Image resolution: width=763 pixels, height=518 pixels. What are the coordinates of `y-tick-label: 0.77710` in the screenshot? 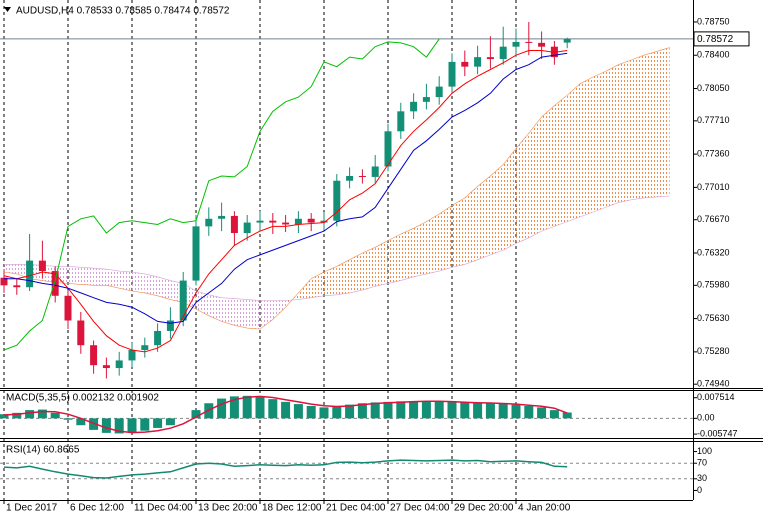 It's located at (713, 120).